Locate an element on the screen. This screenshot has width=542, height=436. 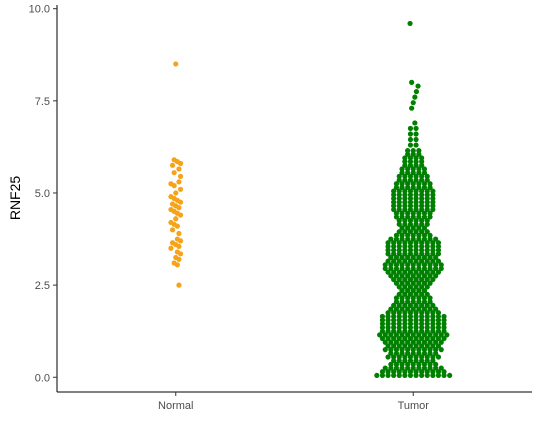
y-tick-label: 0.0 is located at coordinates (42, 378).